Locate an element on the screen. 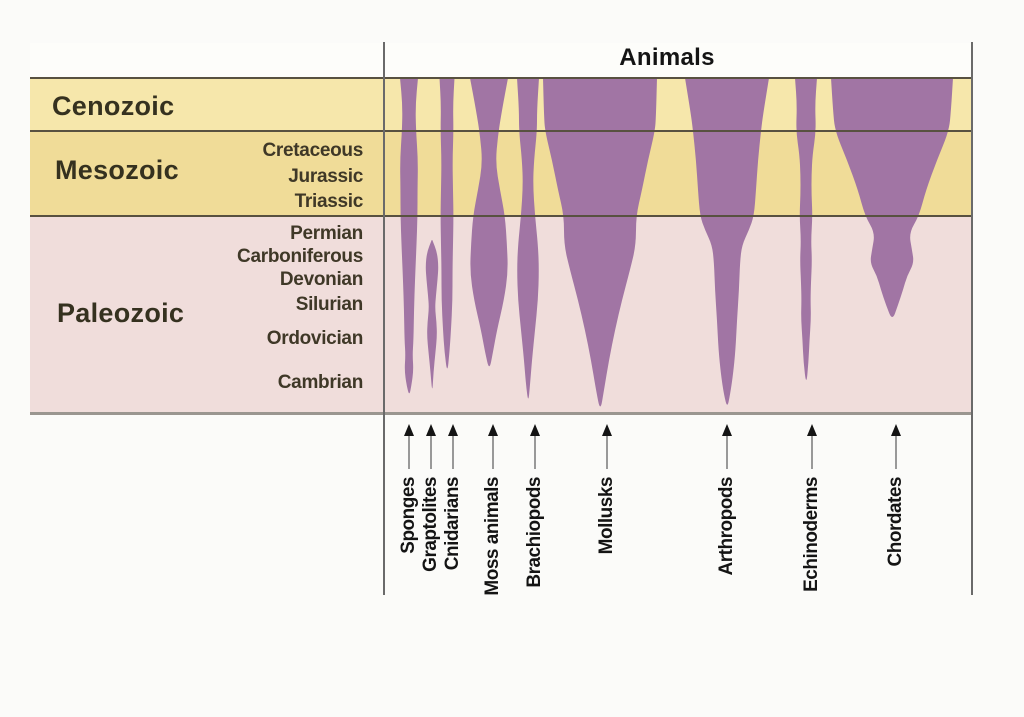 This screenshot has width=1024, height=717. period-label-silurian: Silurian is located at coordinates (329, 304).